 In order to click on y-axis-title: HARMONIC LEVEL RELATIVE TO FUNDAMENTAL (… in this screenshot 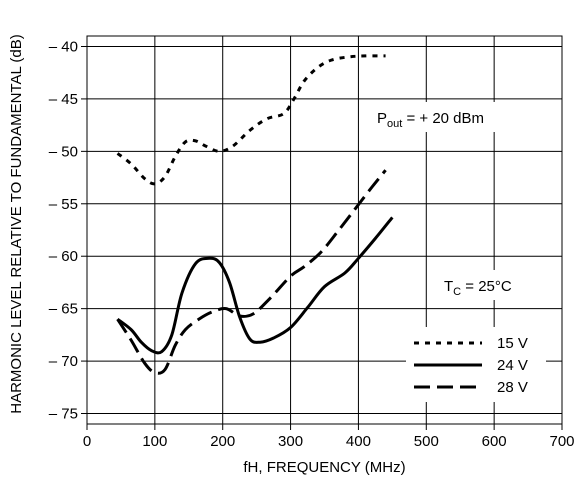, I will do `click(16, 224)`.